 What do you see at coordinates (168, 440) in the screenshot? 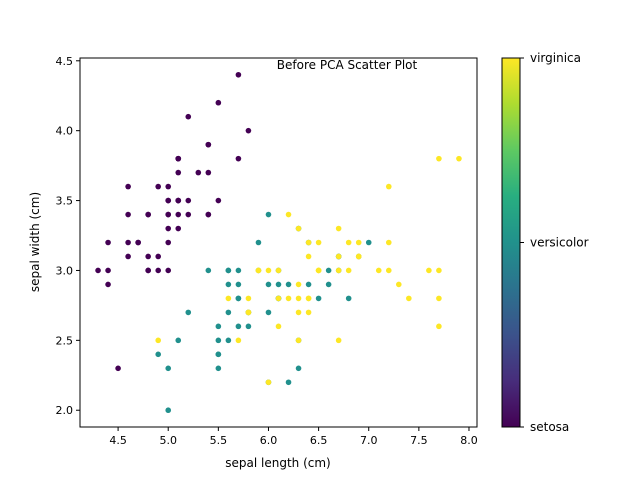
I see `x-tick-label: 5.0` at bounding box center [168, 440].